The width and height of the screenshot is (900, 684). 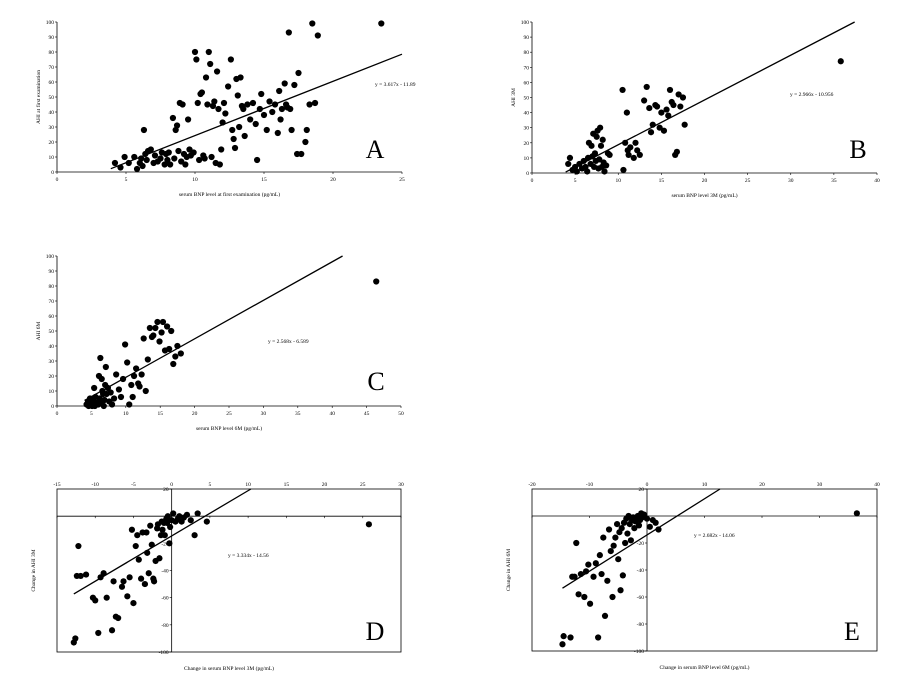 I want to click on y-tick-label: 80, so click(x=52, y=53).